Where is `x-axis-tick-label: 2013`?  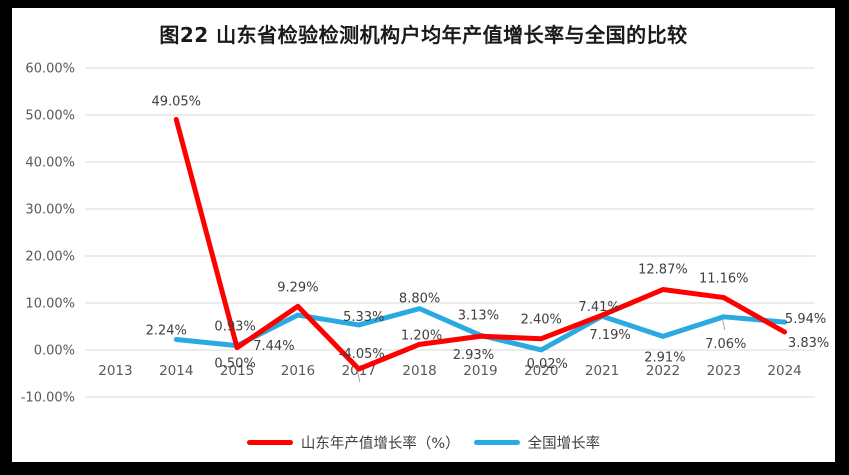 x-axis-tick-label: 2013 is located at coordinates (115, 371).